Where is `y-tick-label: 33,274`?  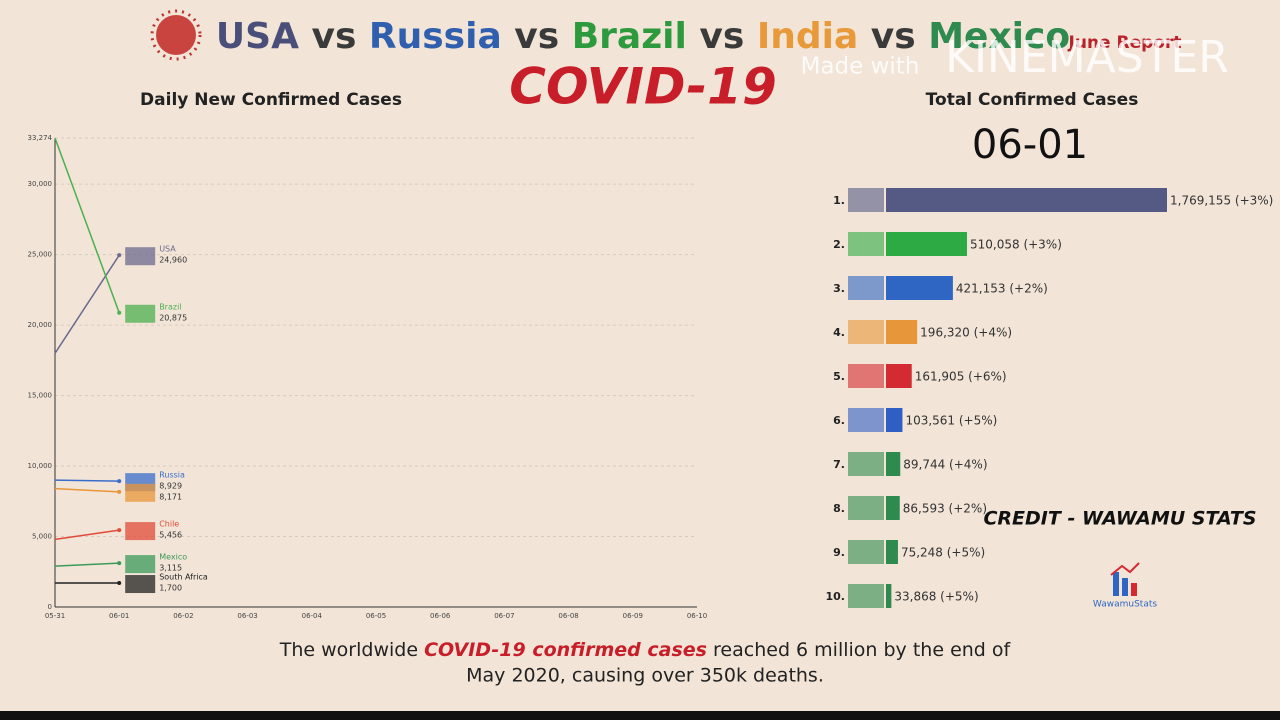 y-tick-label: 33,274 is located at coordinates (40, 138).